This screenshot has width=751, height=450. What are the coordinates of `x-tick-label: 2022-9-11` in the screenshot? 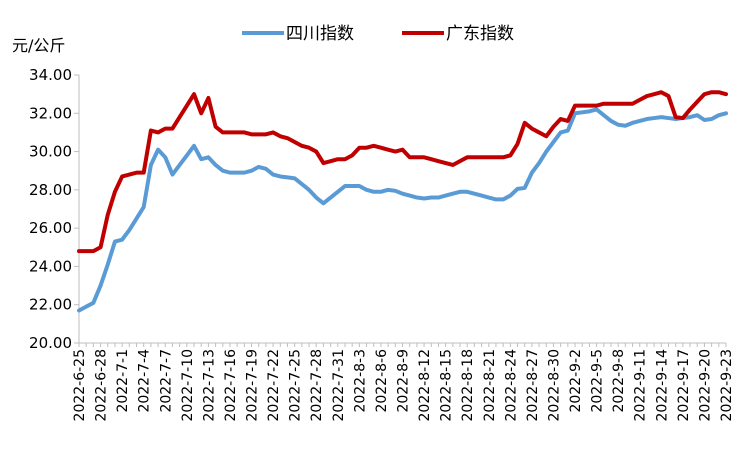 It's located at (641, 385).